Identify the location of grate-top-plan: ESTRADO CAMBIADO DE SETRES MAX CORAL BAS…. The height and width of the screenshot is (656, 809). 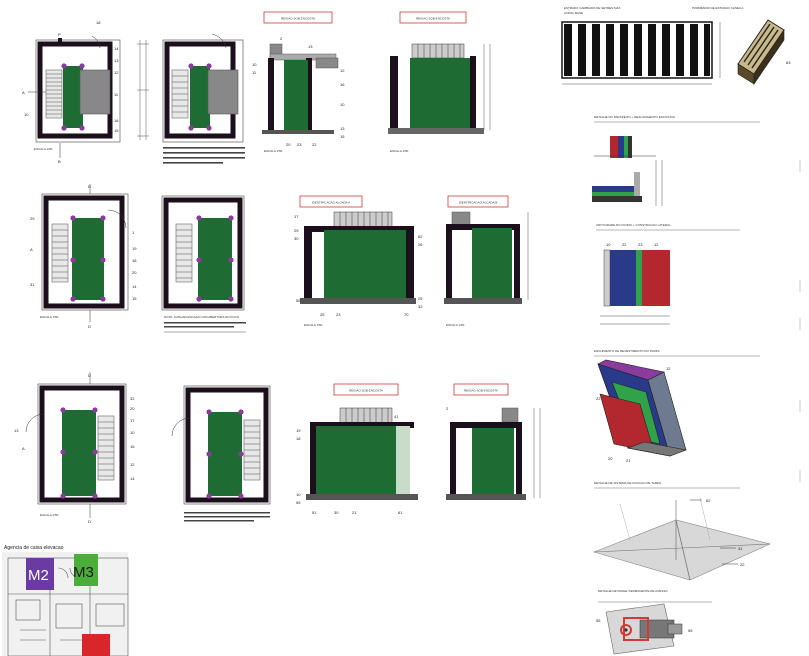
(641, 45).